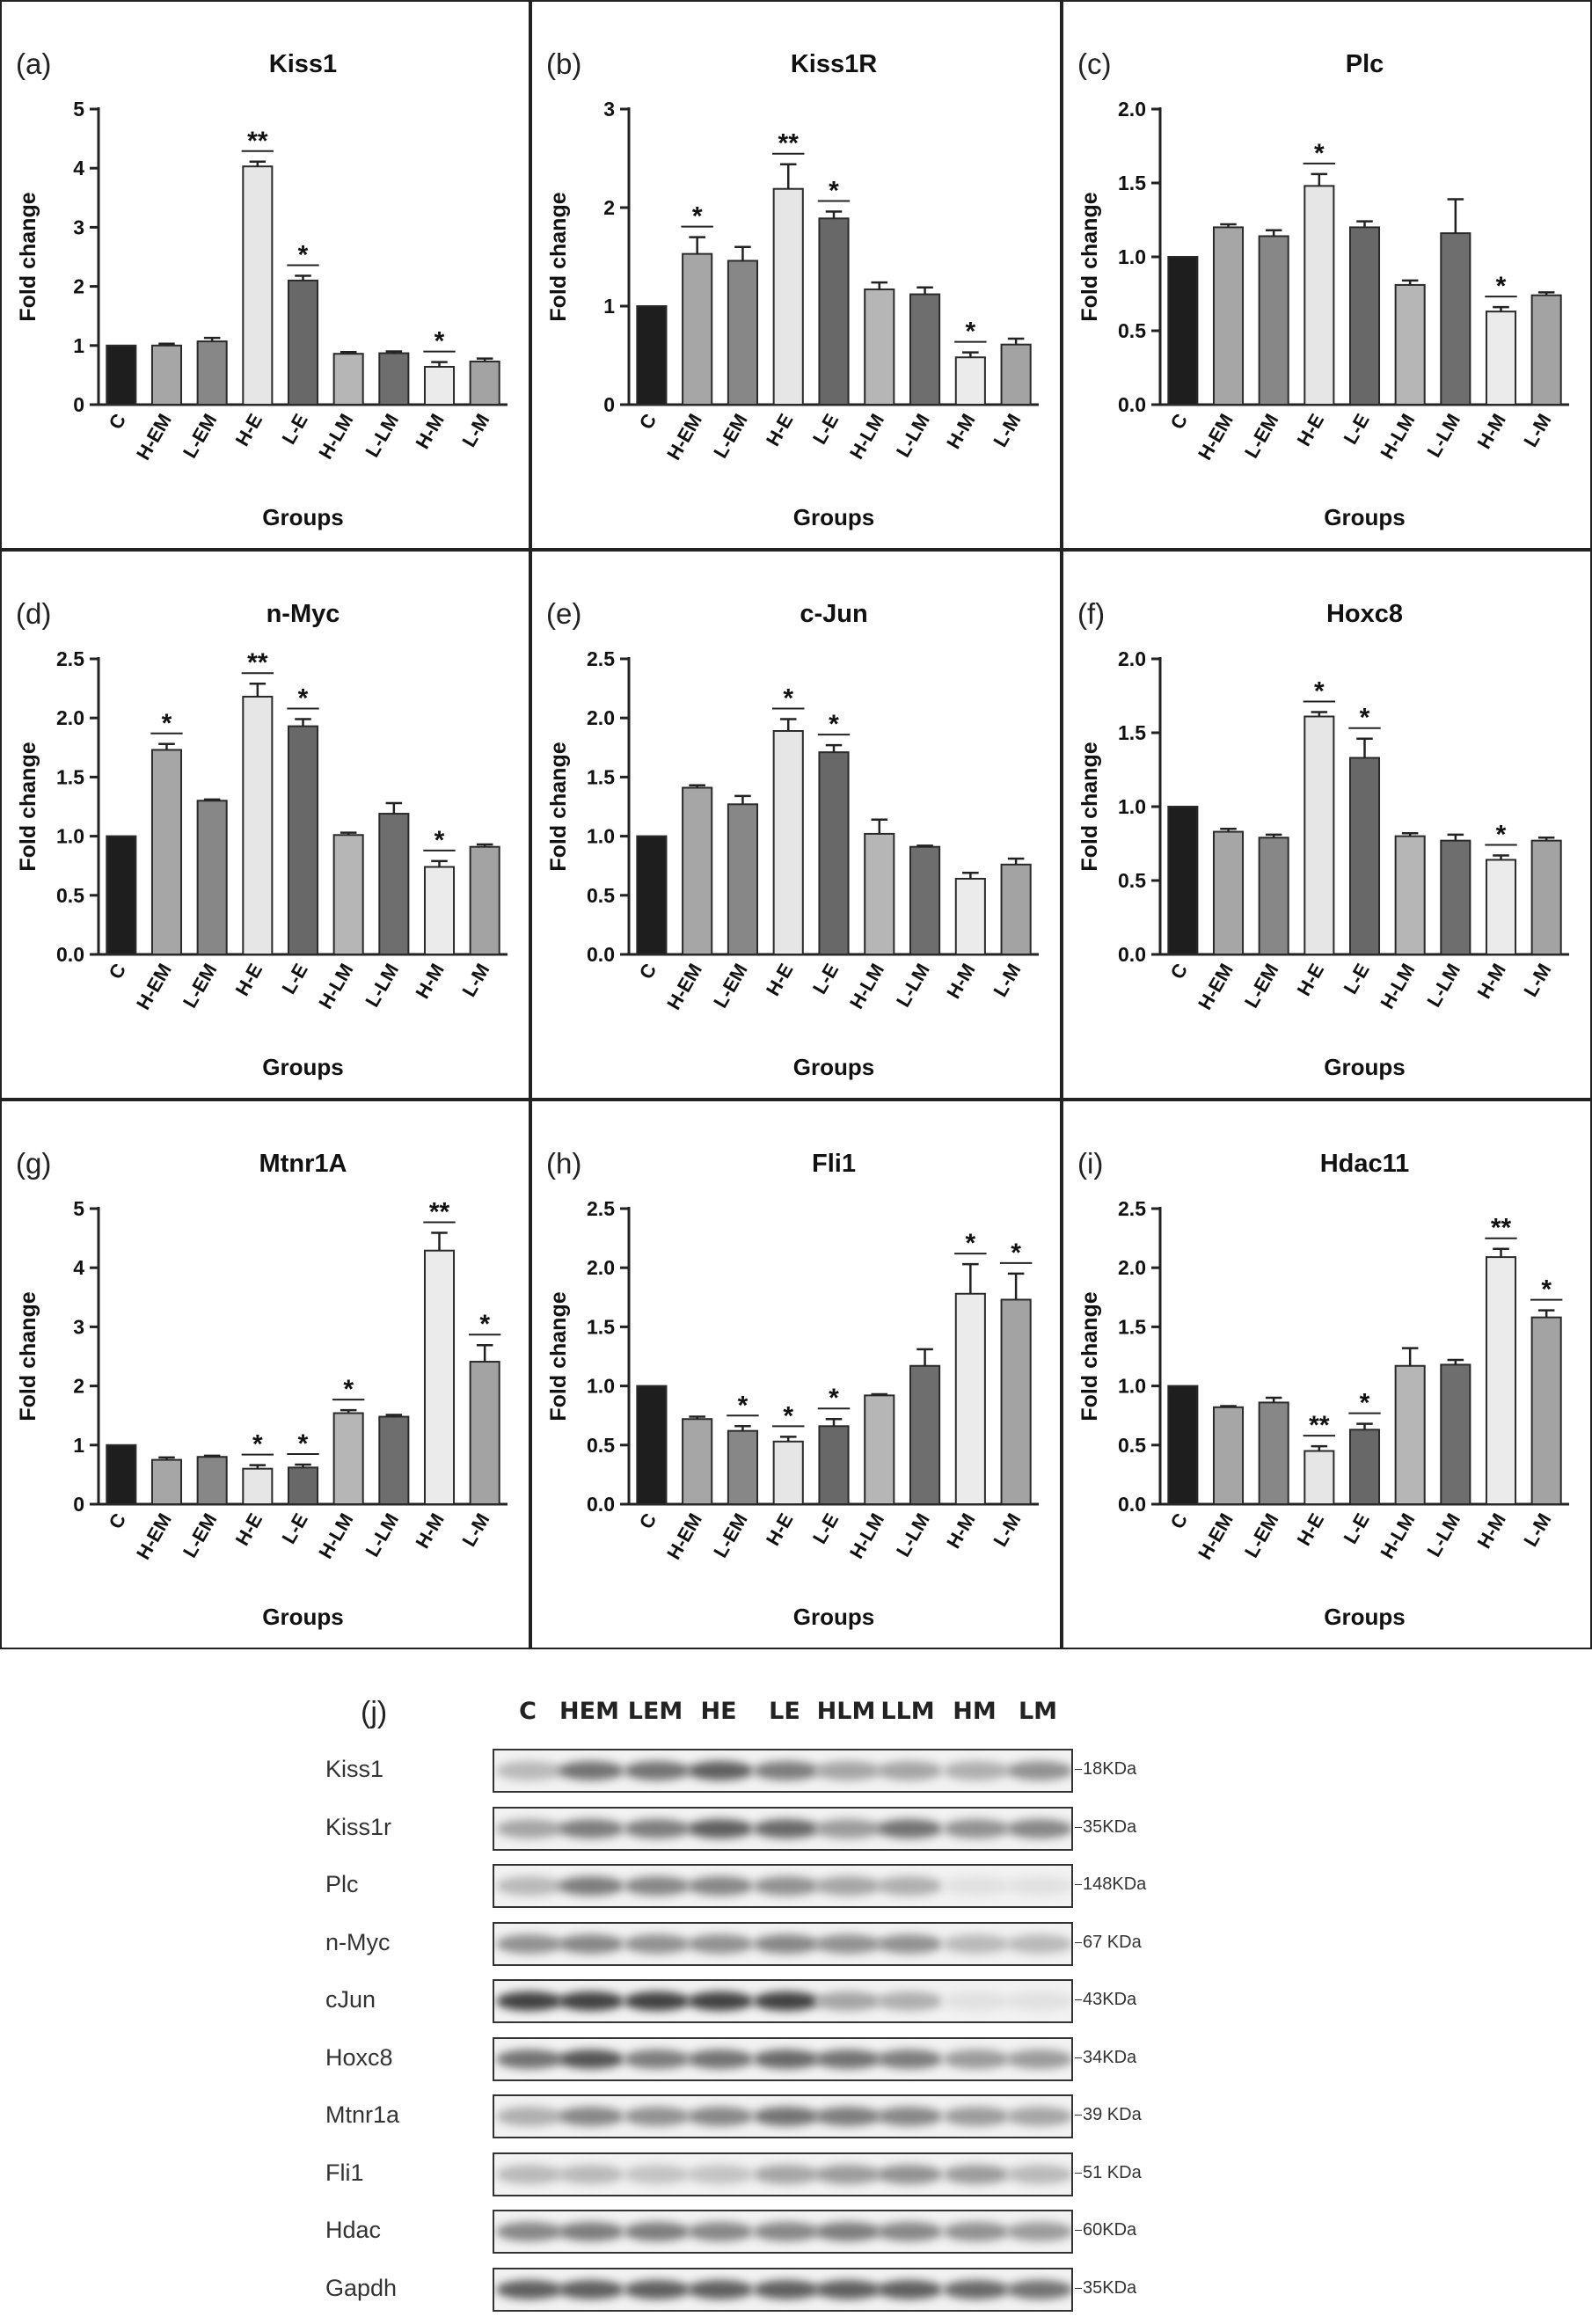 The image size is (1592, 2324). Describe the element at coordinates (1365, 64) in the screenshot. I see `chart-title: Plc` at that location.